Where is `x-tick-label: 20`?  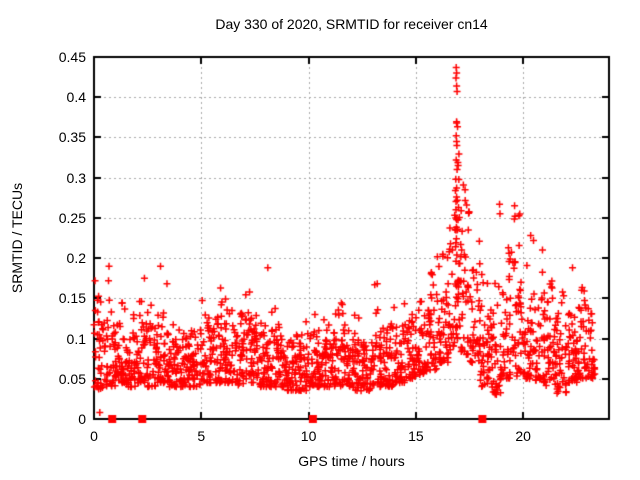 x-tick-label: 20 is located at coordinates (523, 436).